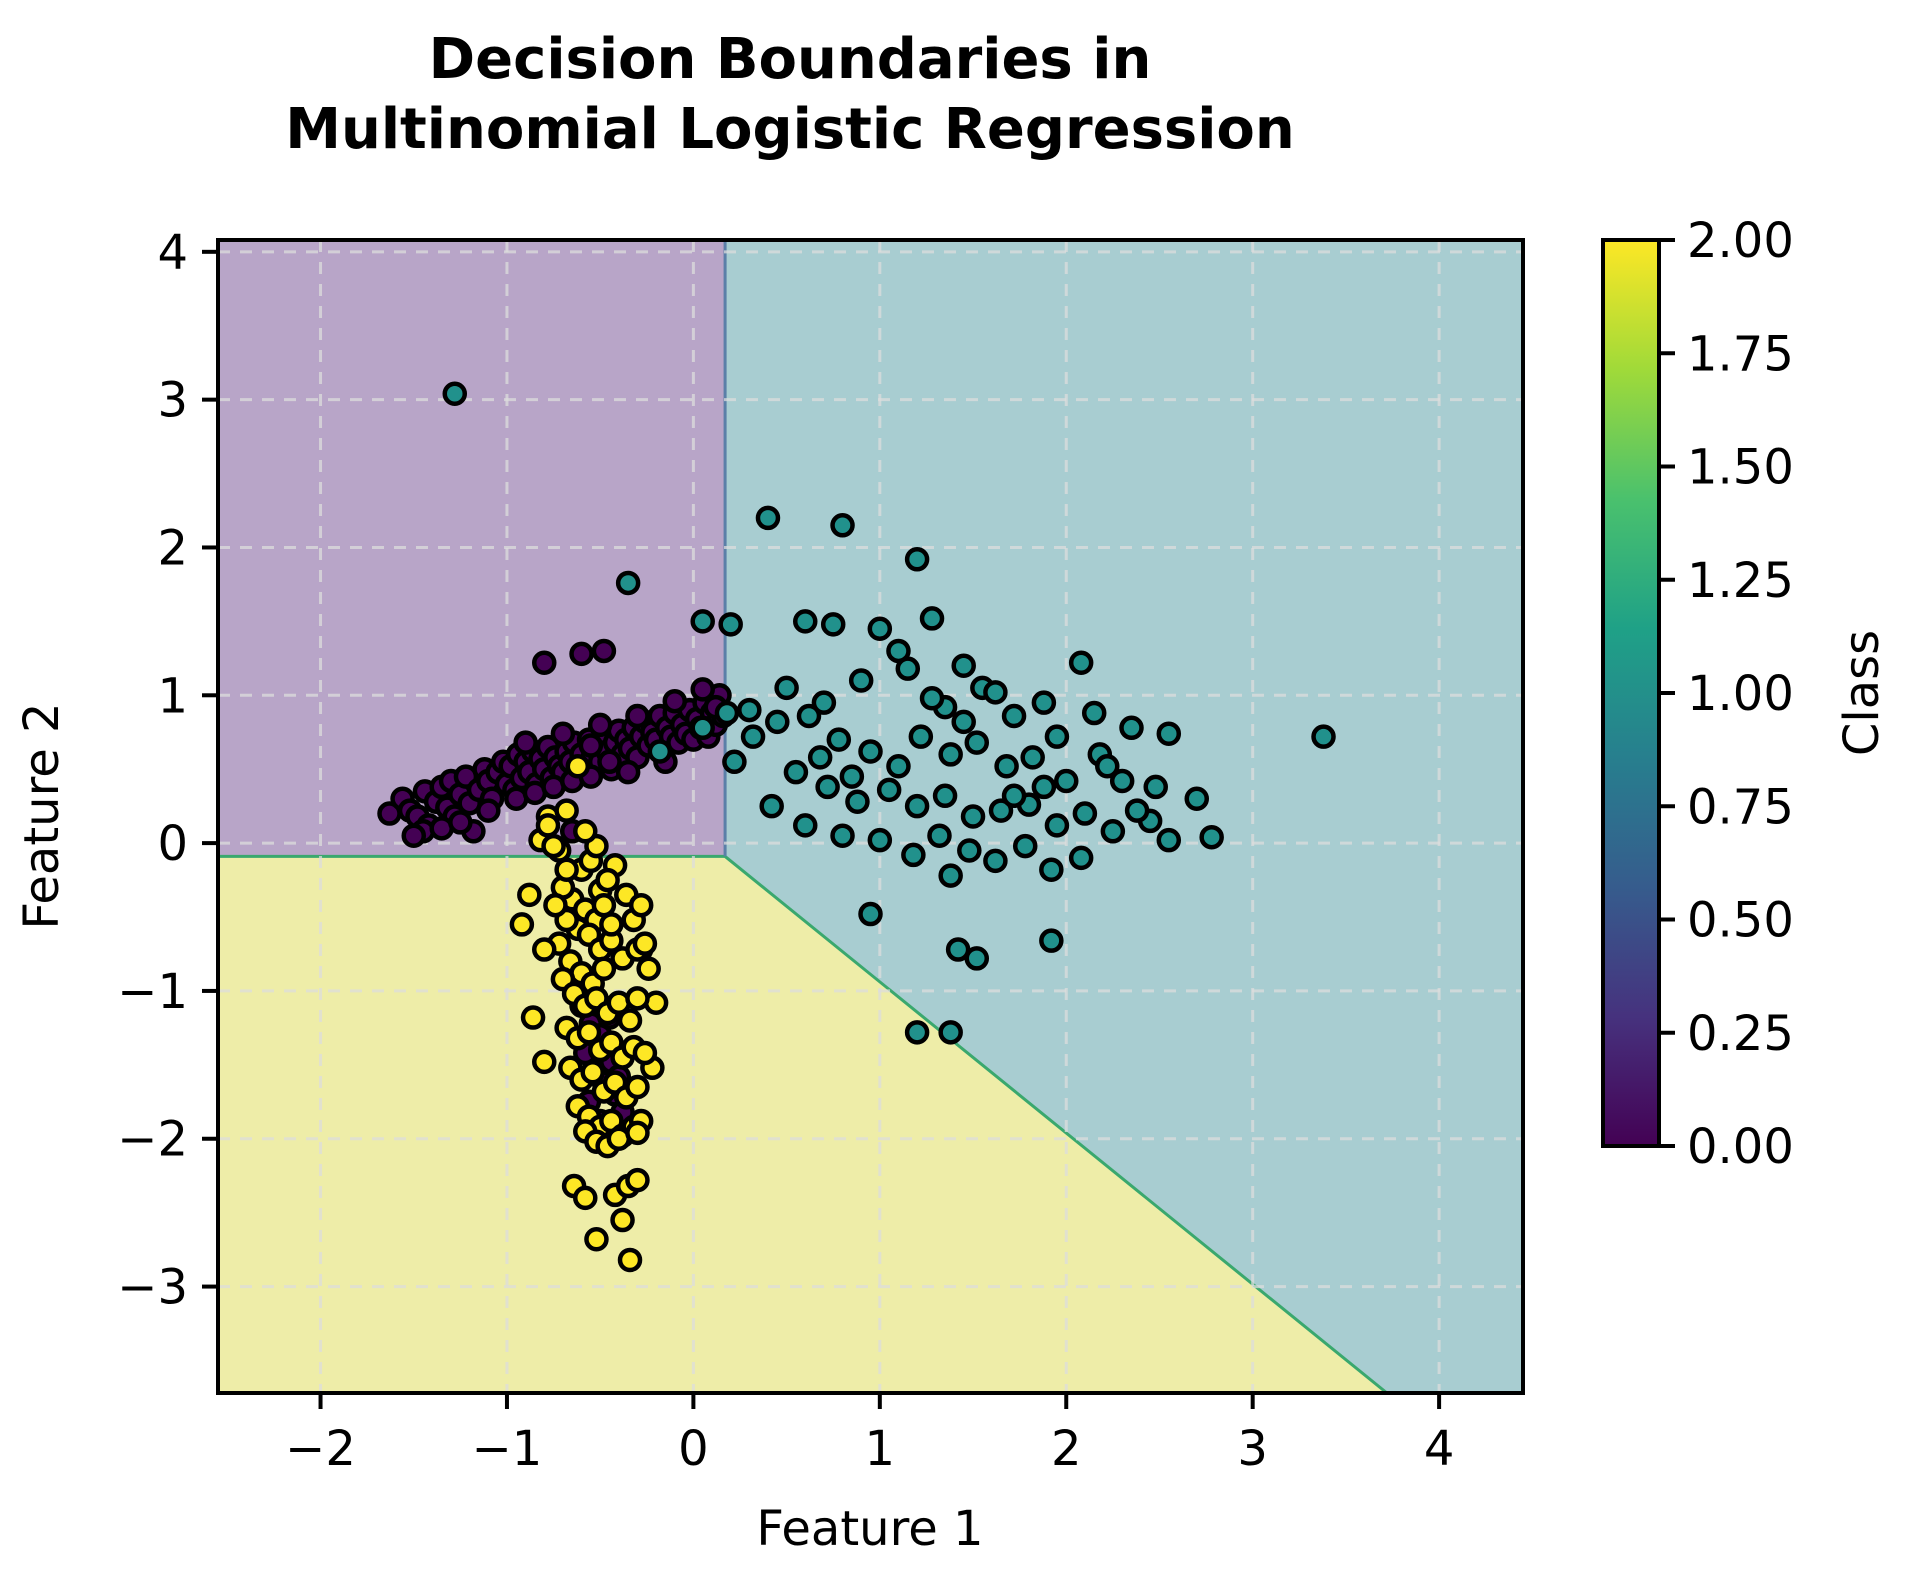 This screenshot has height=1584, width=1920. What do you see at coordinates (1439, 1449) in the screenshot?
I see `x-tick-label: 4` at bounding box center [1439, 1449].